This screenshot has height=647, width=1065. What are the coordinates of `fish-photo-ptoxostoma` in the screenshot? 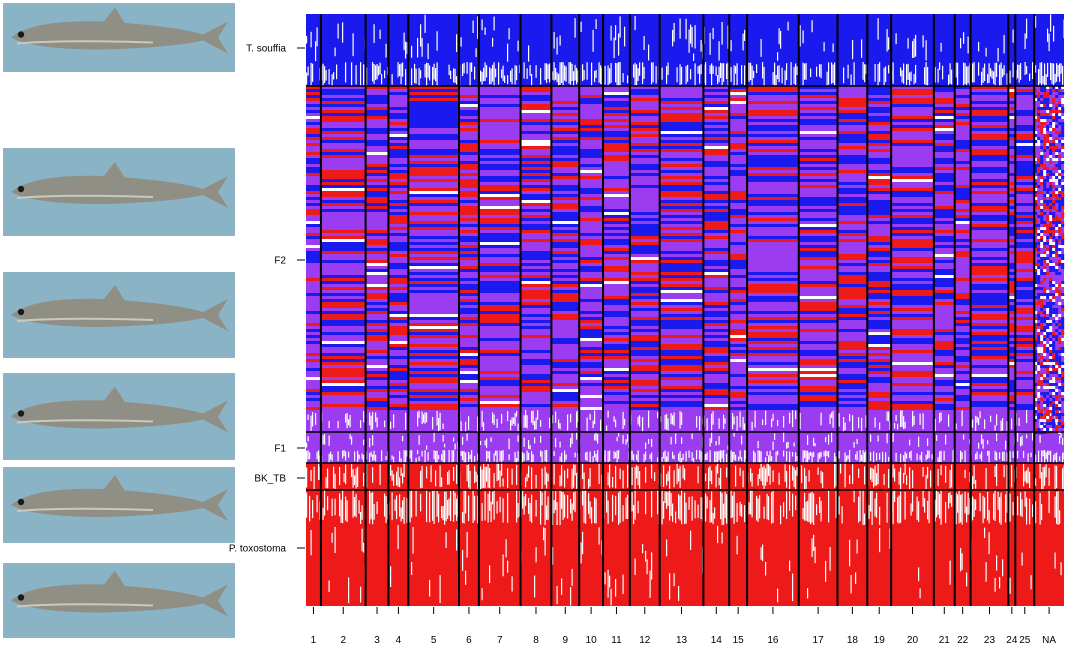 It's located at (119, 600).